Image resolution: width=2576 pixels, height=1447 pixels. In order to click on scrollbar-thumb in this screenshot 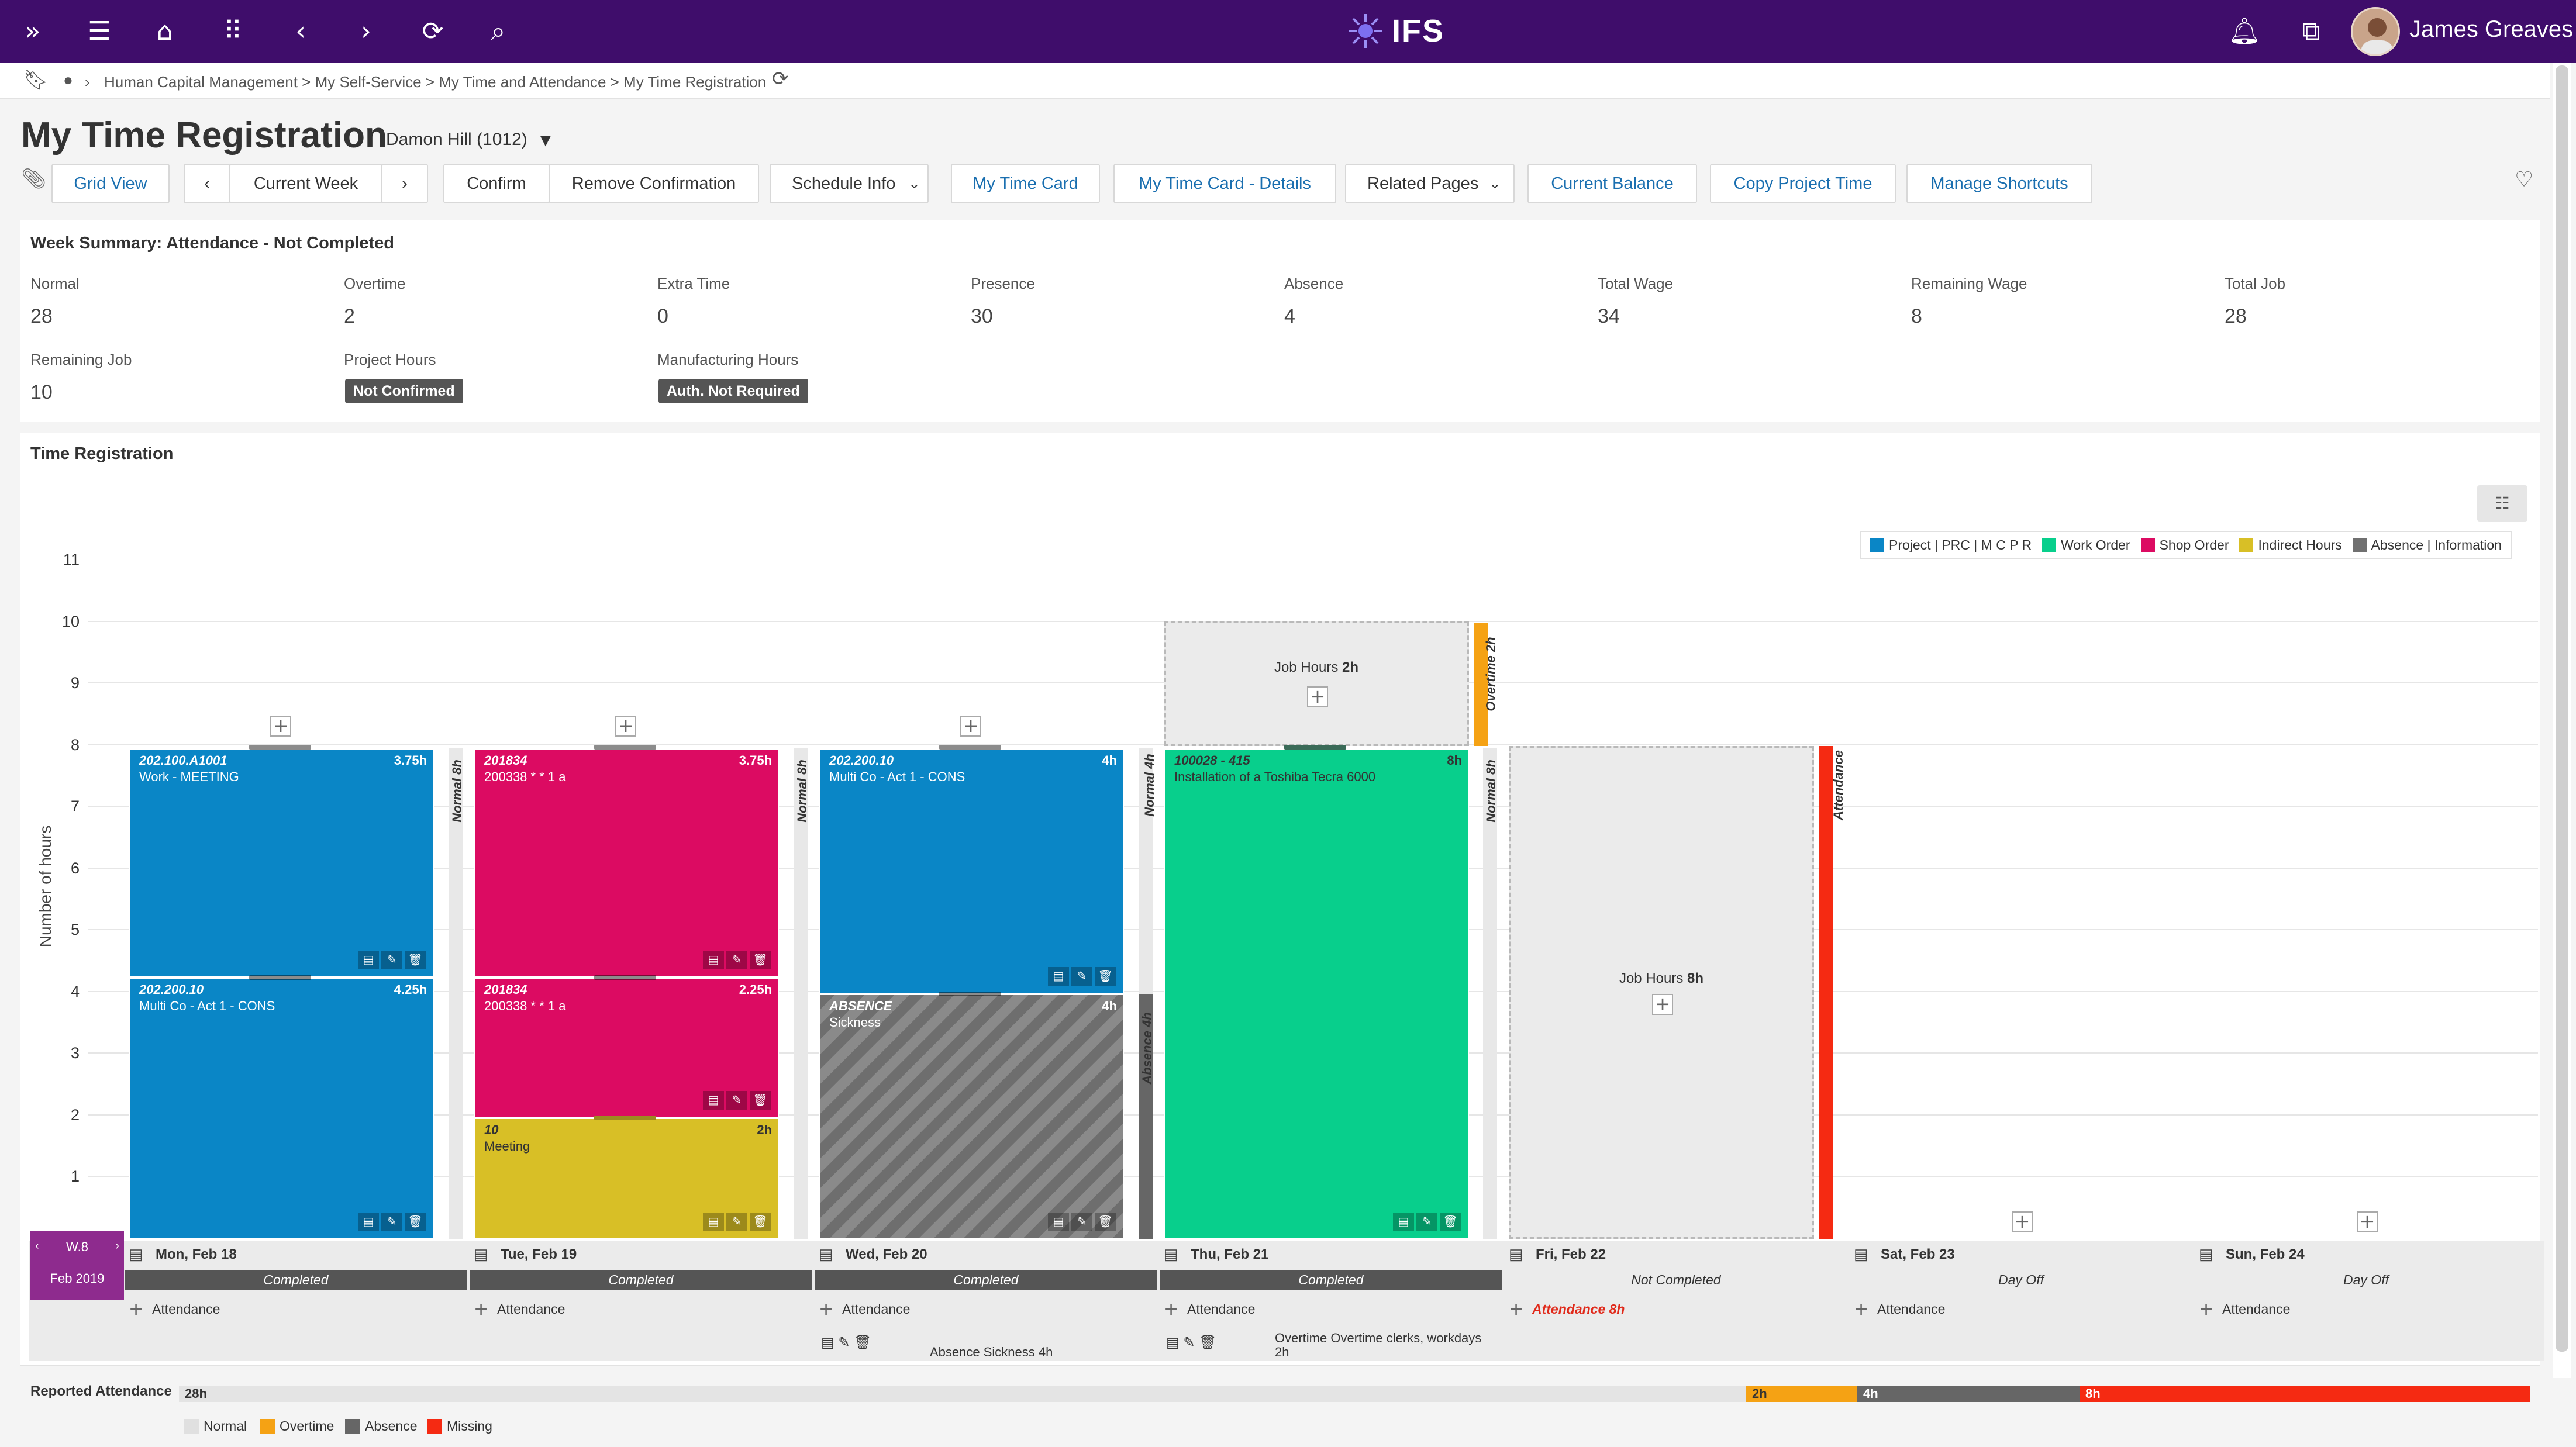, I will do `click(2562, 708)`.